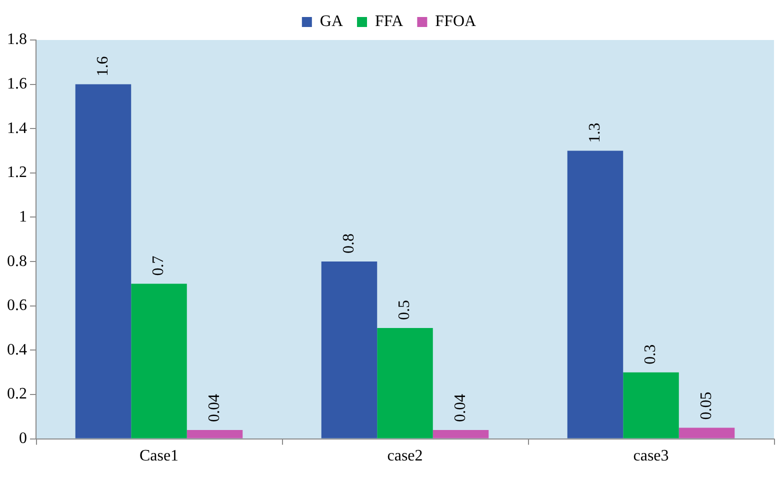 This screenshot has width=778, height=478. I want to click on y-tick-label: 0.4, so click(17, 349).